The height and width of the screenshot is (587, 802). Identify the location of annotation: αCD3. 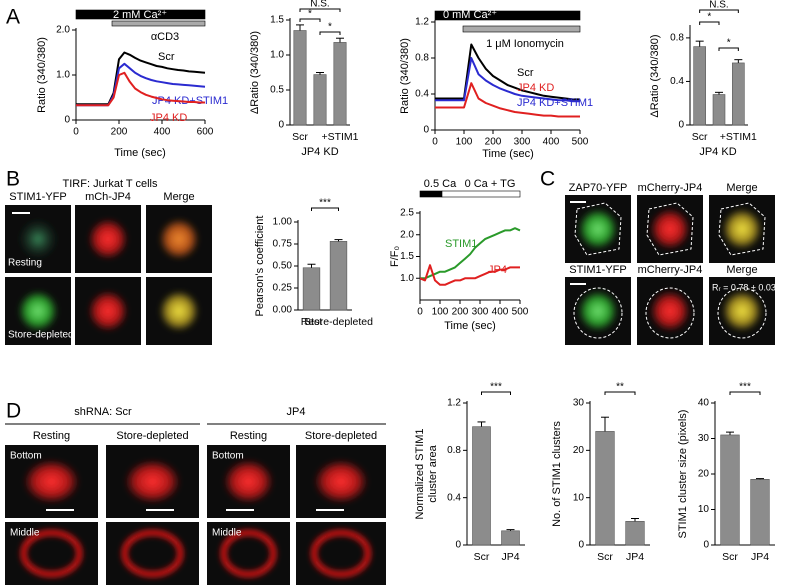
(165, 37).